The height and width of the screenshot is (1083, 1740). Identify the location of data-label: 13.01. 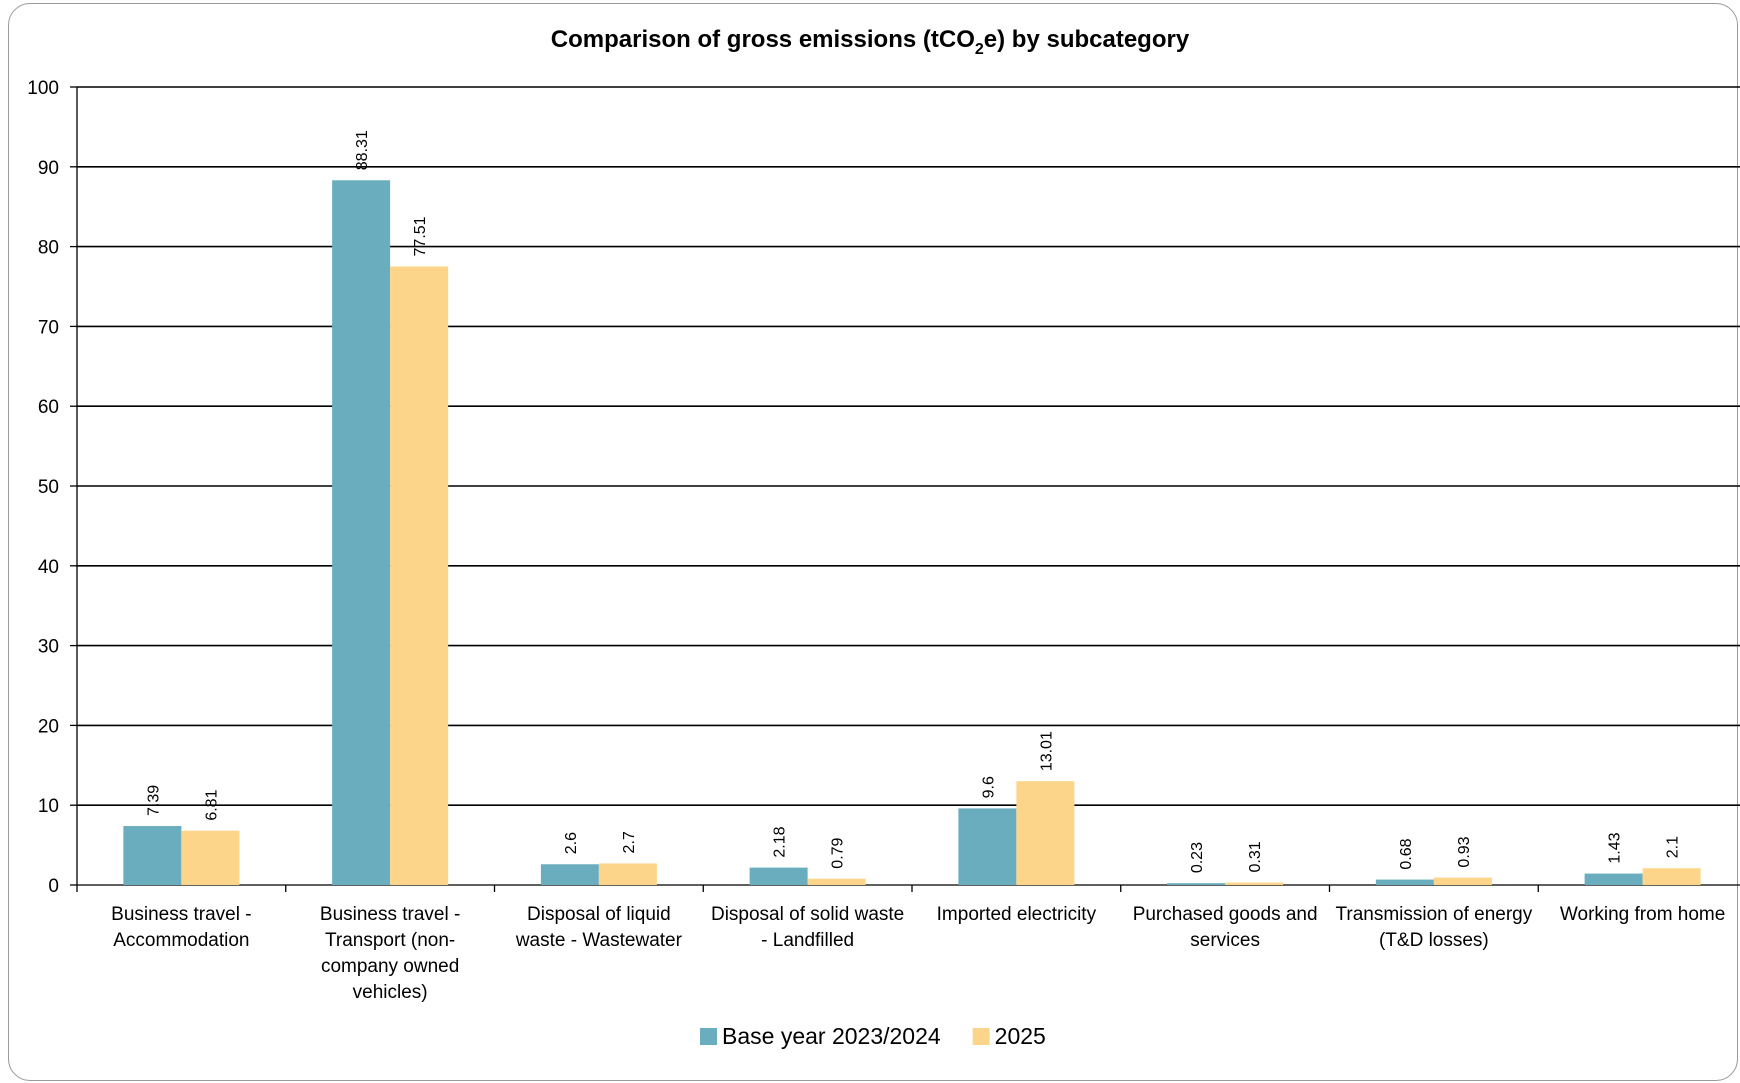
(1046, 751).